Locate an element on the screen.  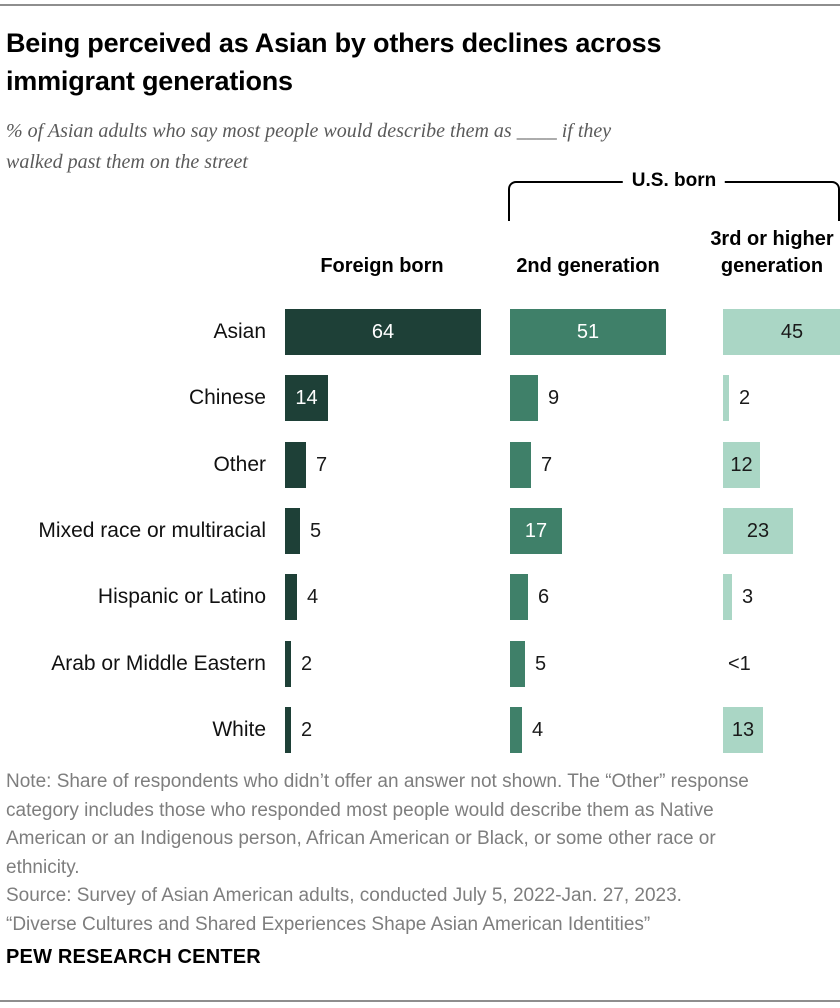
category-label: Chinese is located at coordinates (227, 397).